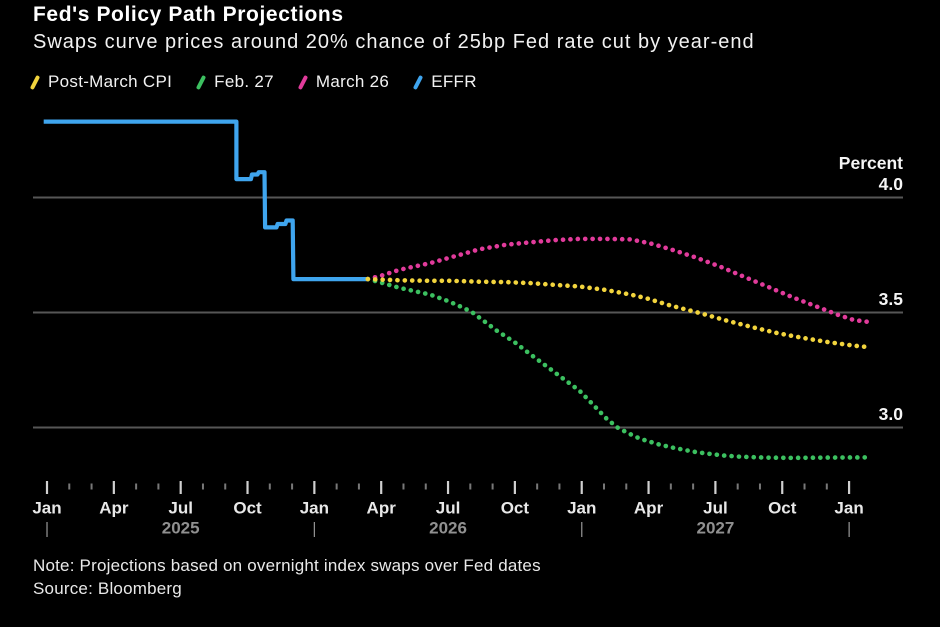 The width and height of the screenshot is (940, 627). I want to click on legend-item-label: EFFR, so click(454, 81).